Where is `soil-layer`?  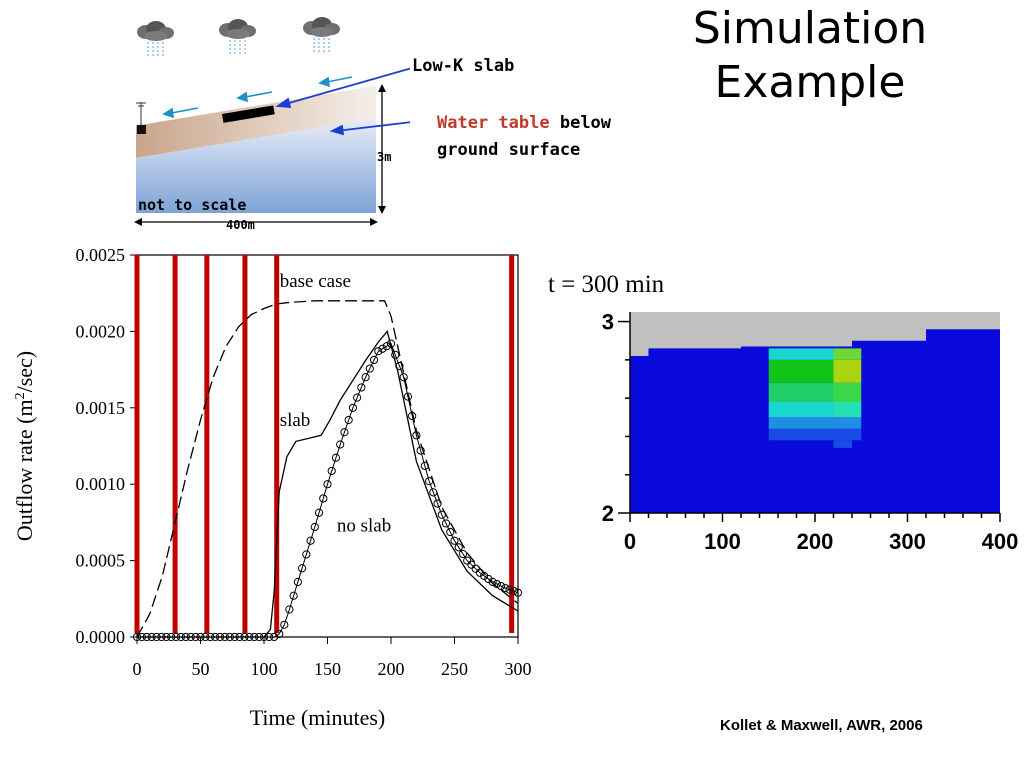 soil-layer is located at coordinates (256, 121).